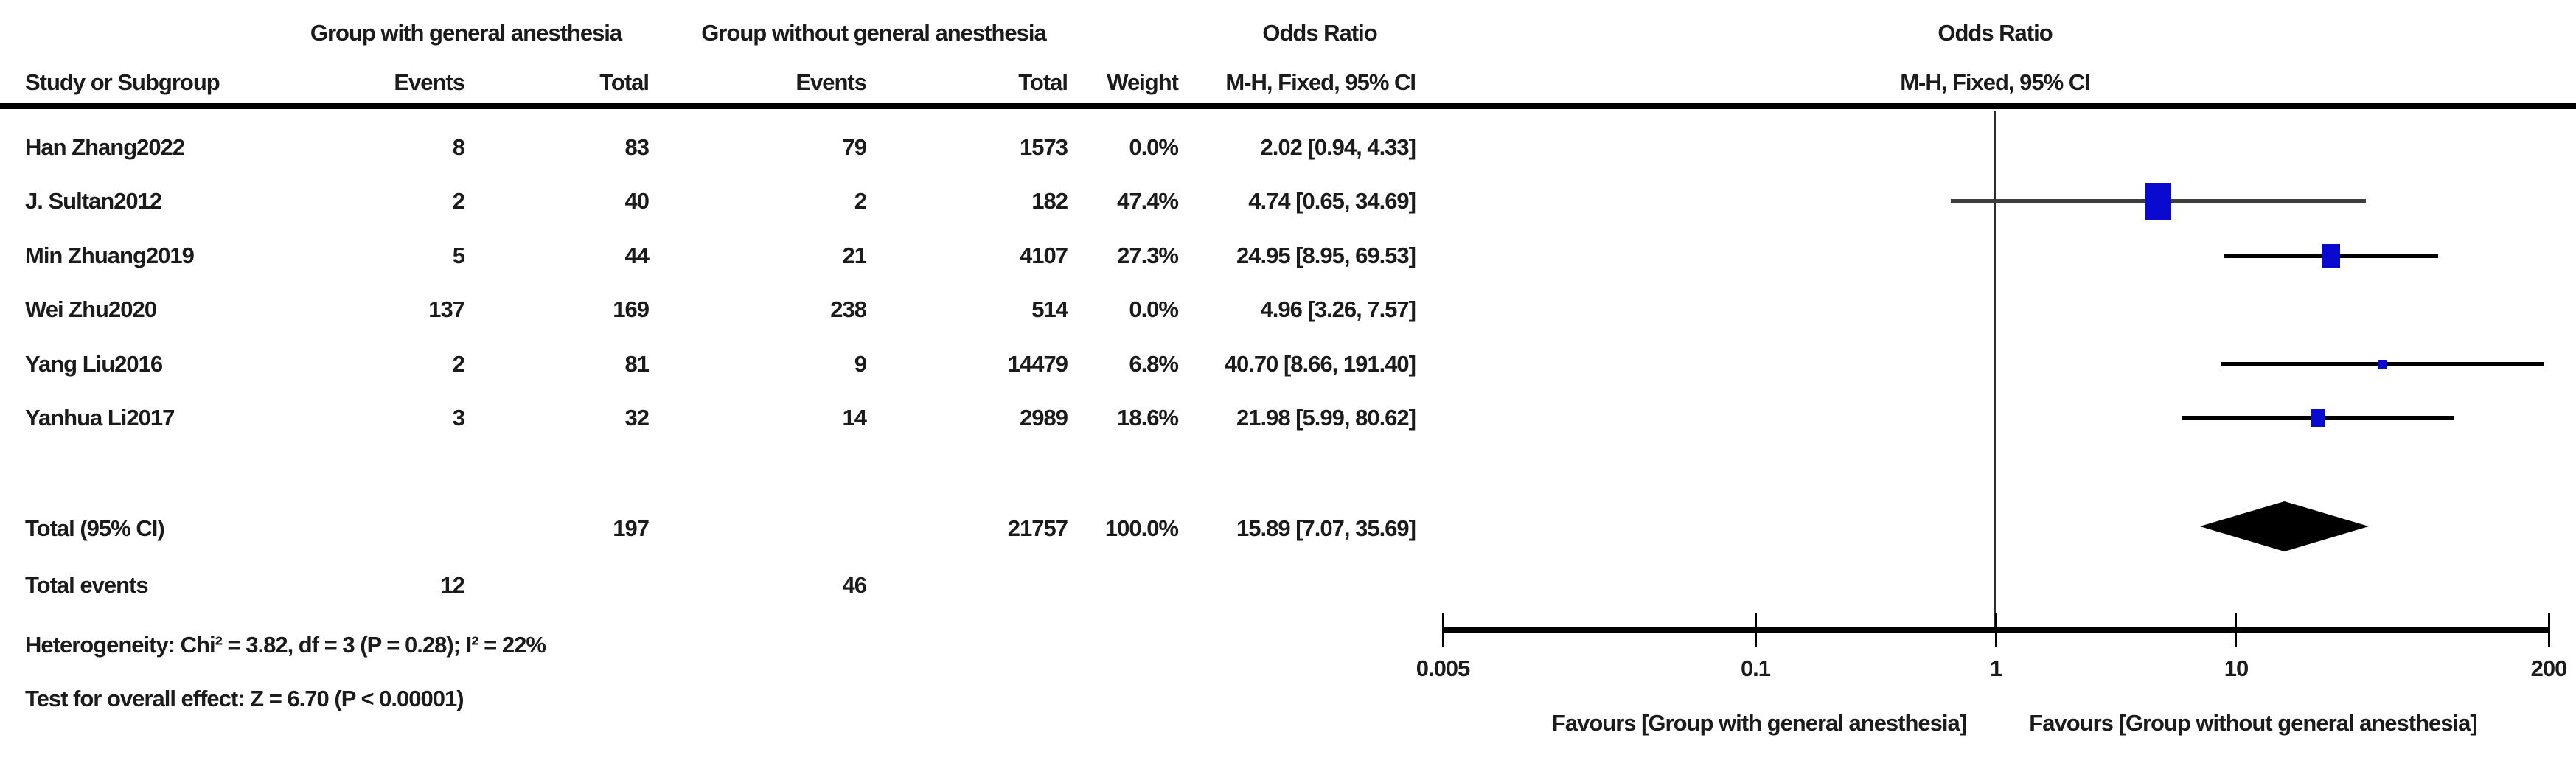  I want to click on total-events-ga: 12, so click(452, 585).